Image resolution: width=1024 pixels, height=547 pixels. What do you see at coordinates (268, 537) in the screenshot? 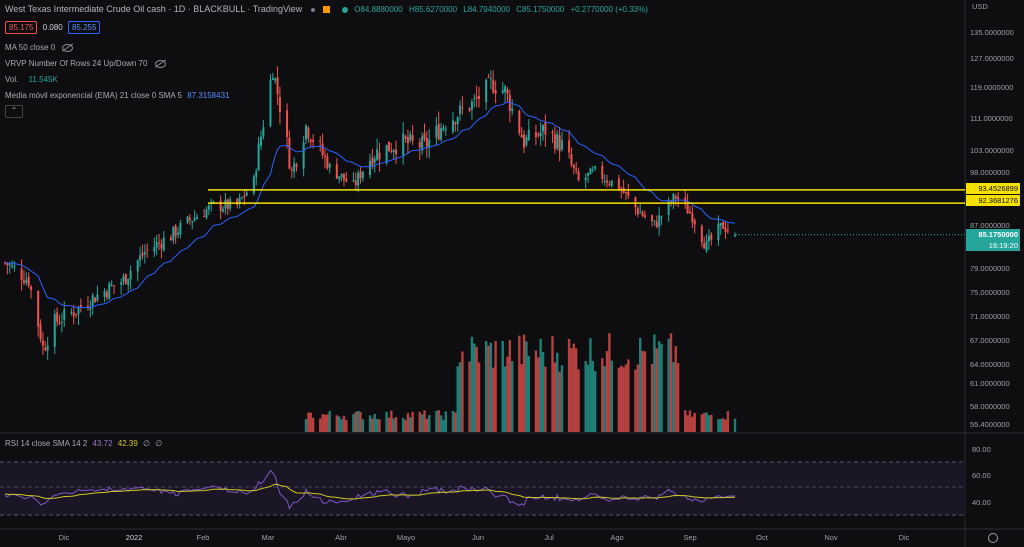
I see `time-axis-label: Mar` at bounding box center [268, 537].